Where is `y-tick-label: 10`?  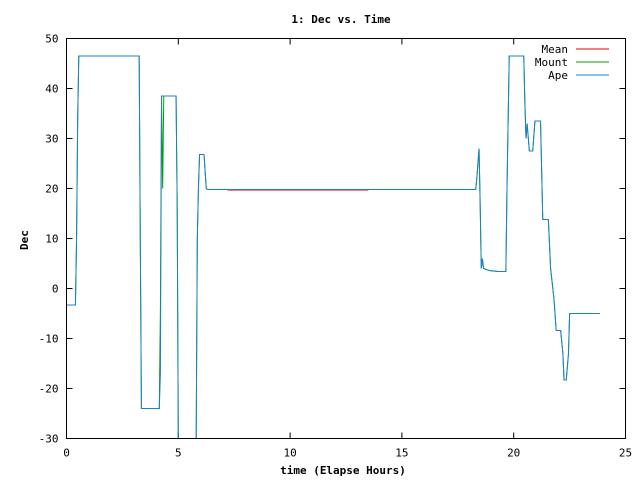 y-tick-label: 10 is located at coordinates (51, 239).